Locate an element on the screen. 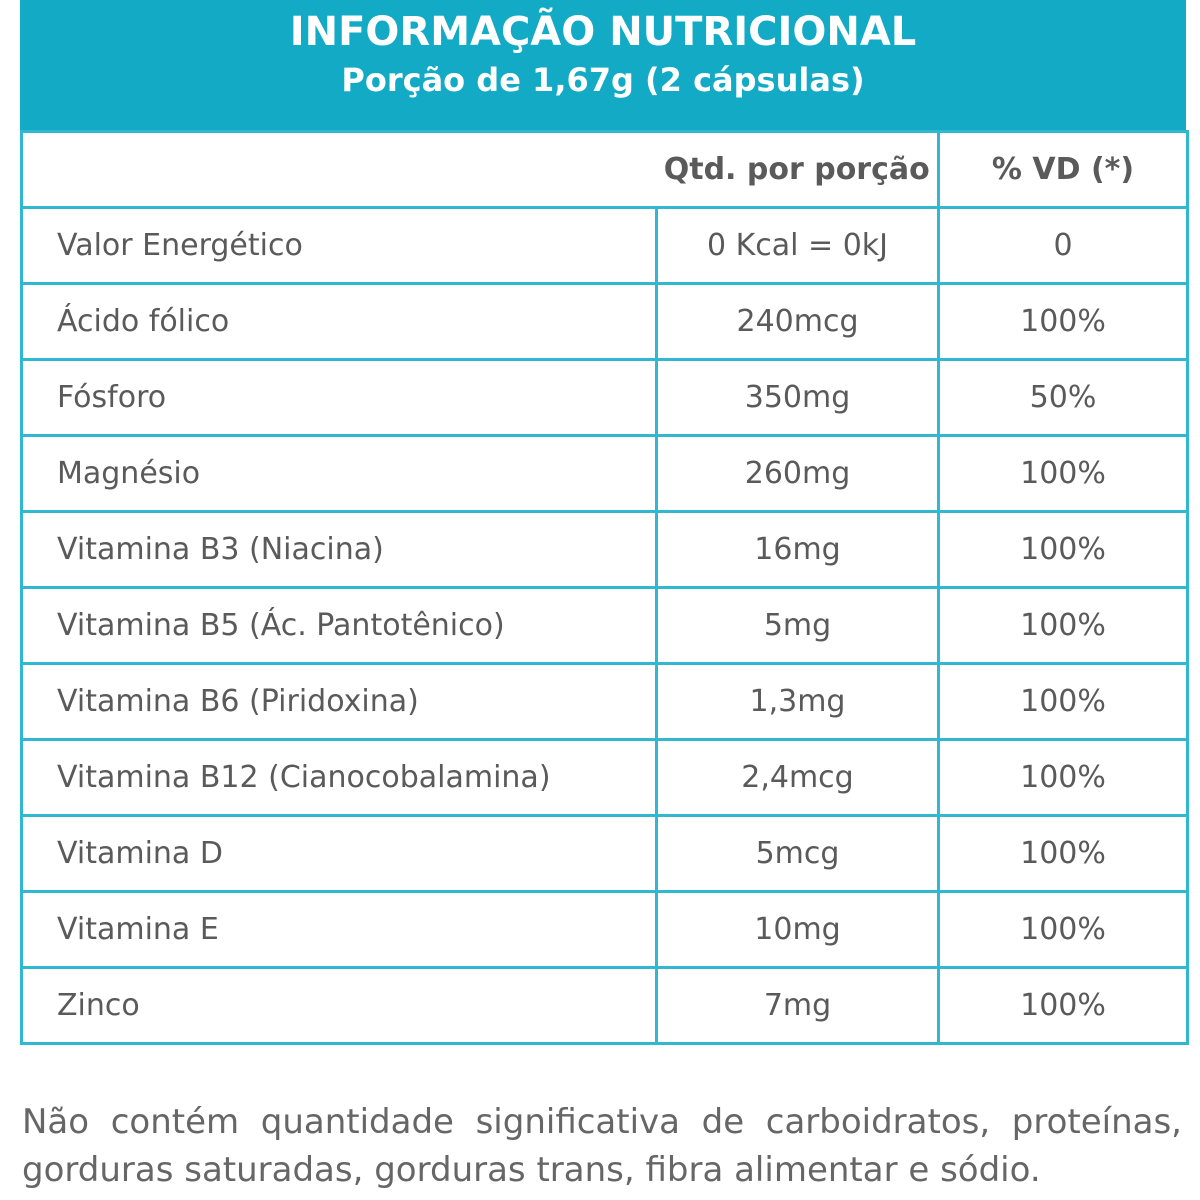 The height and width of the screenshot is (1200, 1200). nutrient-name: Vitamina B5 (Ác. Pantotênico) is located at coordinates (339, 625).